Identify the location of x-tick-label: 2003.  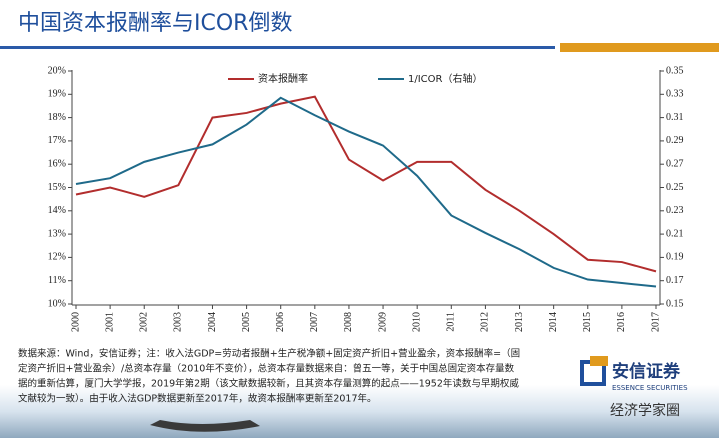
(178, 322).